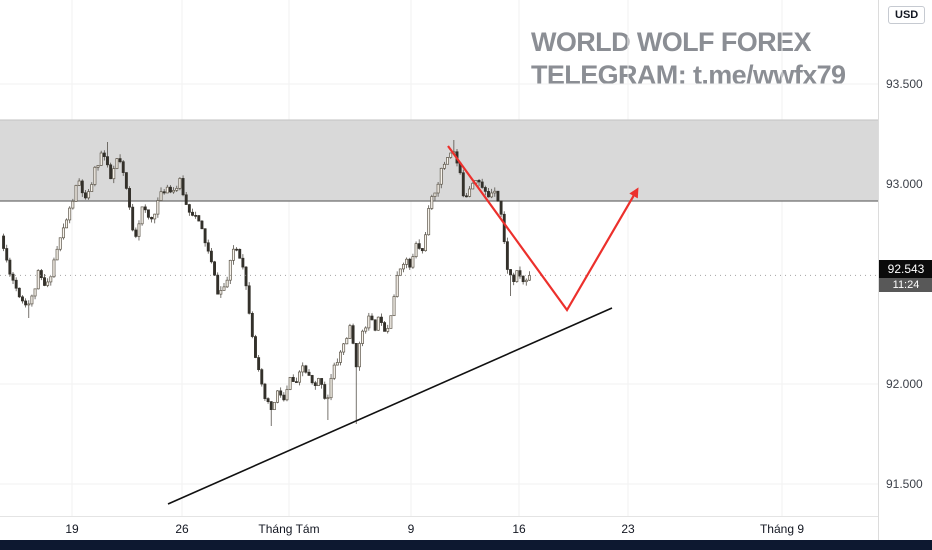  What do you see at coordinates (519, 529) in the screenshot?
I see `time-tick-16: 16` at bounding box center [519, 529].